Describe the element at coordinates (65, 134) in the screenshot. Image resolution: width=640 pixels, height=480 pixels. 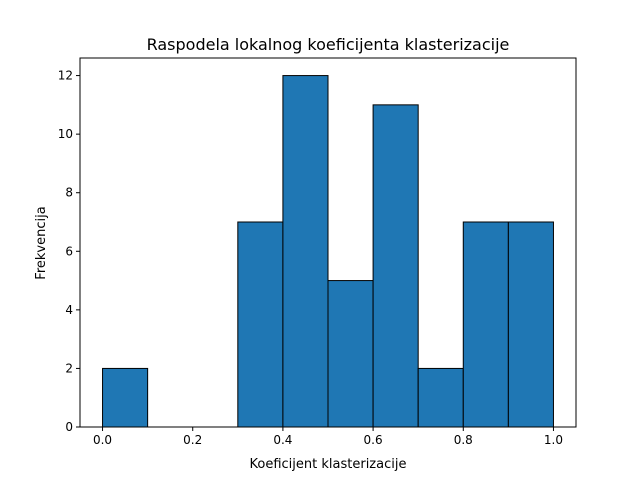
I see `y-tick-label: 10` at that location.